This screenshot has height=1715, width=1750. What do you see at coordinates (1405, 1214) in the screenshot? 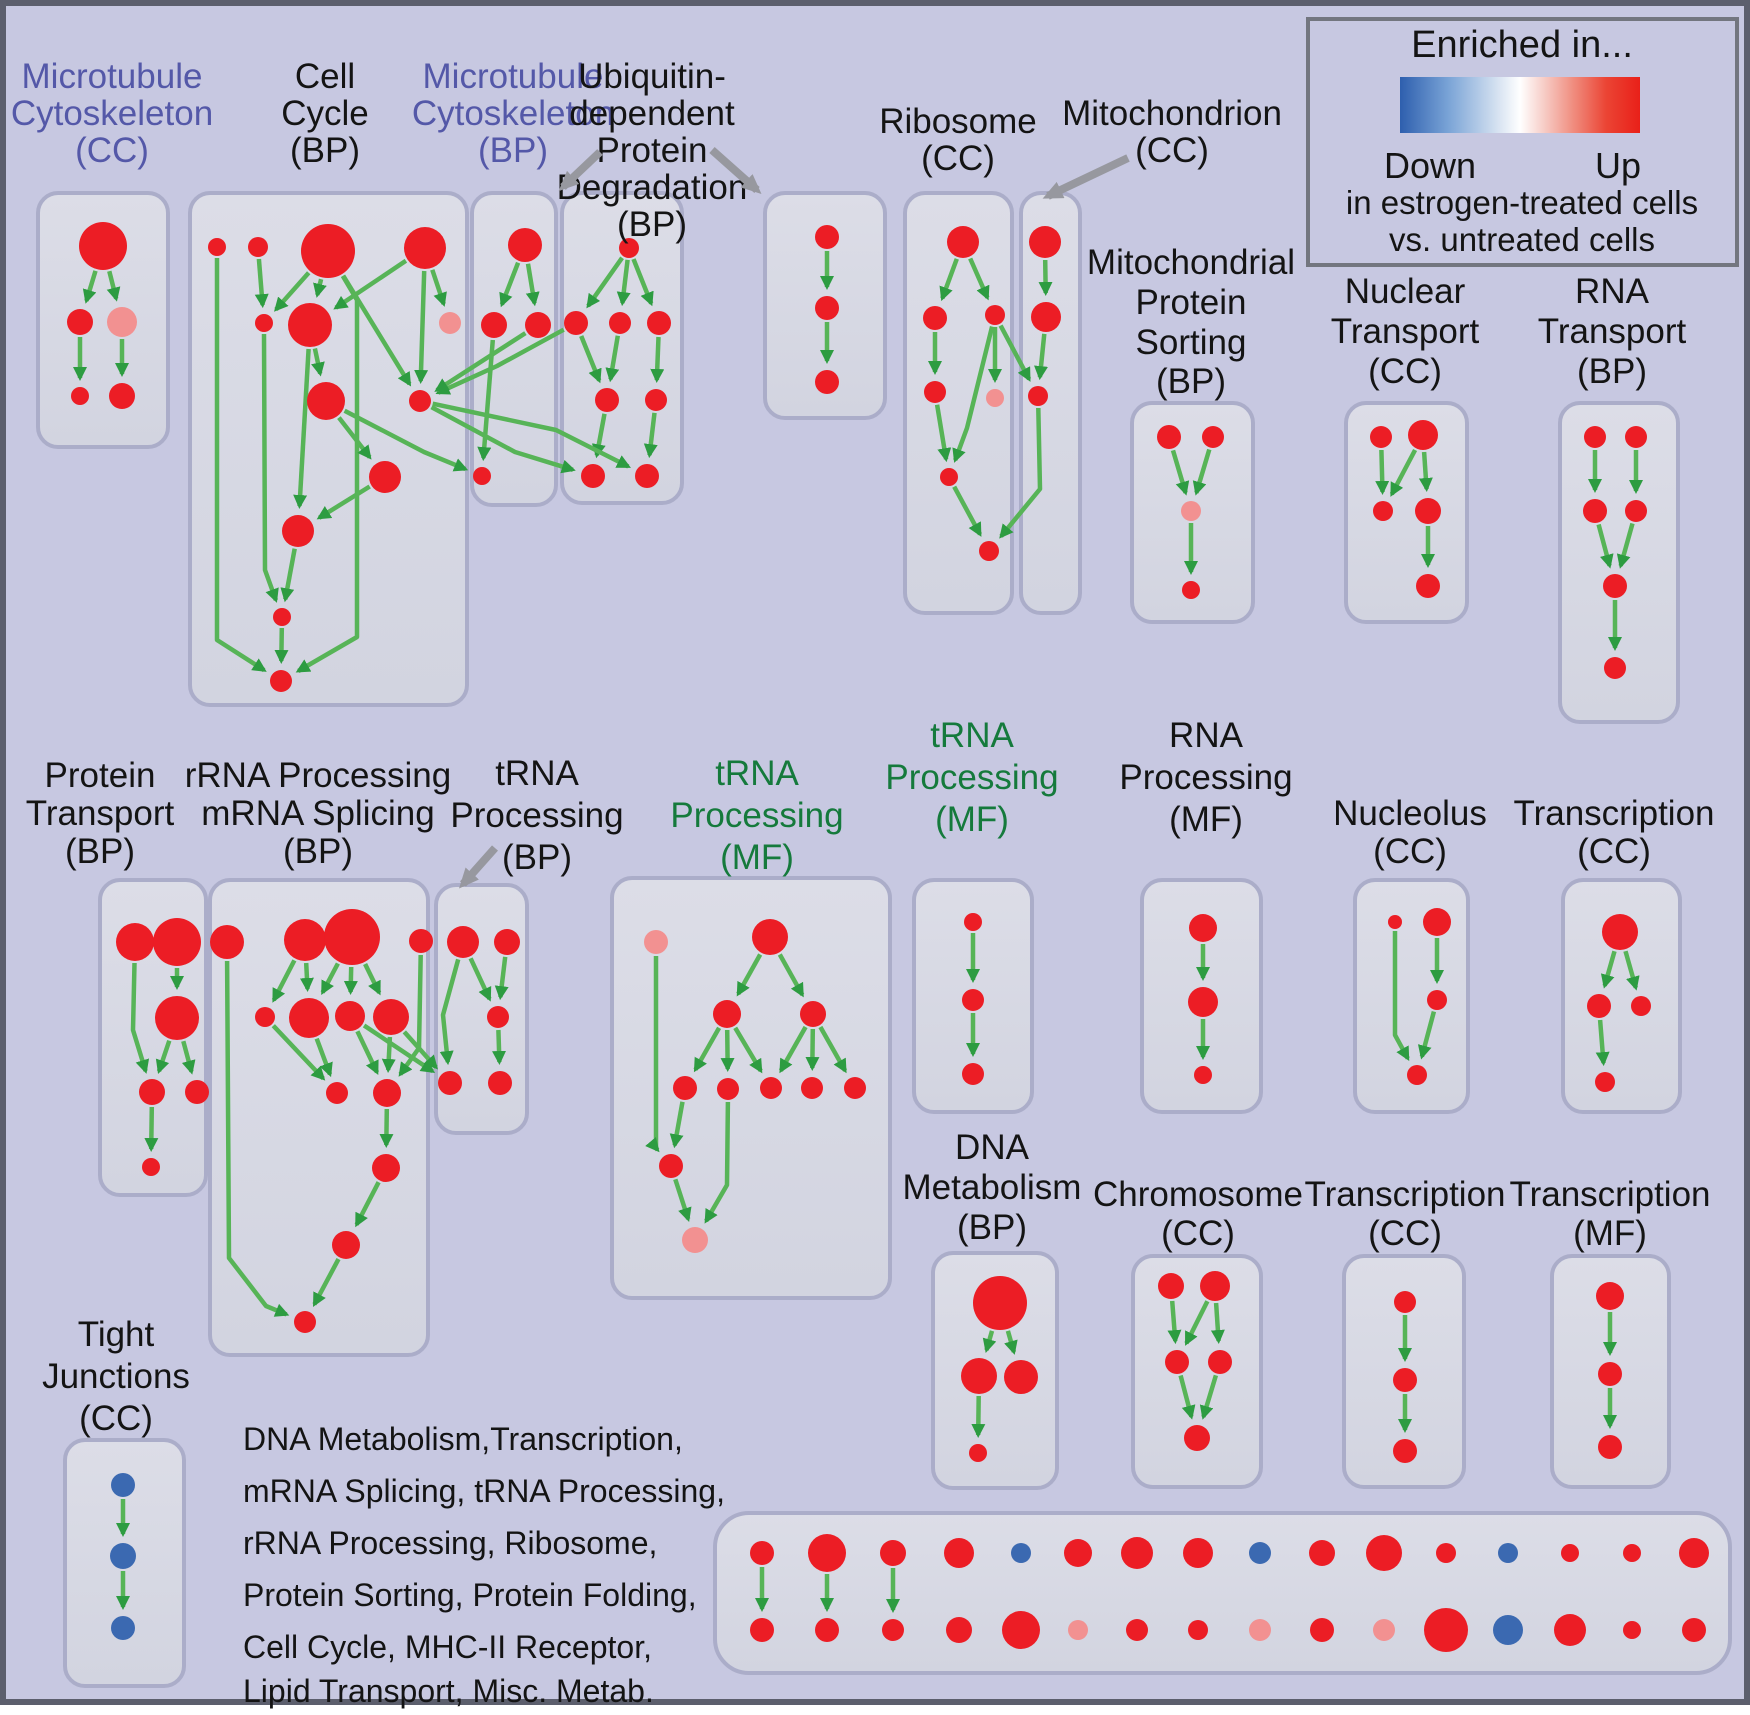
I see `transcription-cc-lower-label: Transcription (CC)` at bounding box center [1405, 1214].